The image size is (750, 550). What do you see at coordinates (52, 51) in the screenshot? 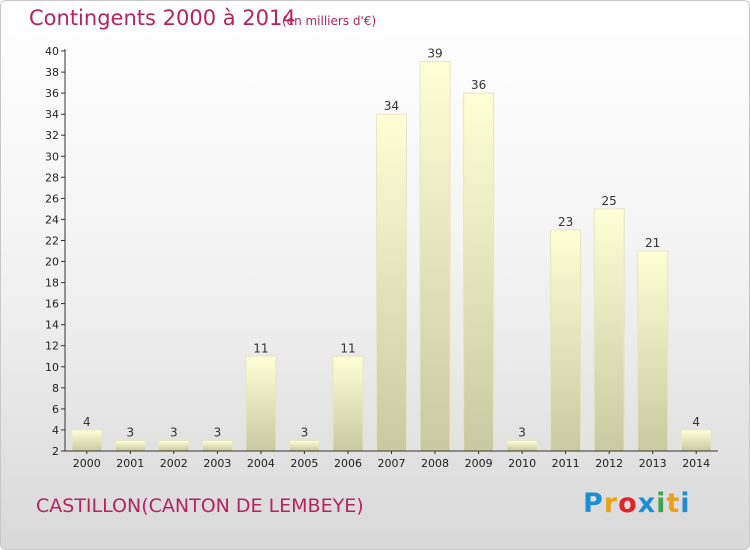
I see `y-tick-label-40: 40` at bounding box center [52, 51].